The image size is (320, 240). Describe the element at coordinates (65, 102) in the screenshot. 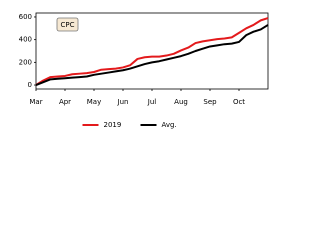

I see `x-tick-label: Apr` at that location.